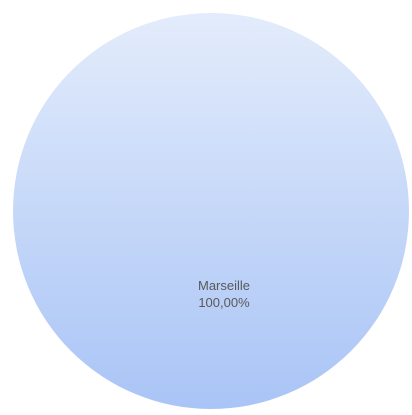 The width and height of the screenshot is (412, 415). What do you see at coordinates (224, 302) in the screenshot?
I see `slice-label-percent: 100,00%` at bounding box center [224, 302].